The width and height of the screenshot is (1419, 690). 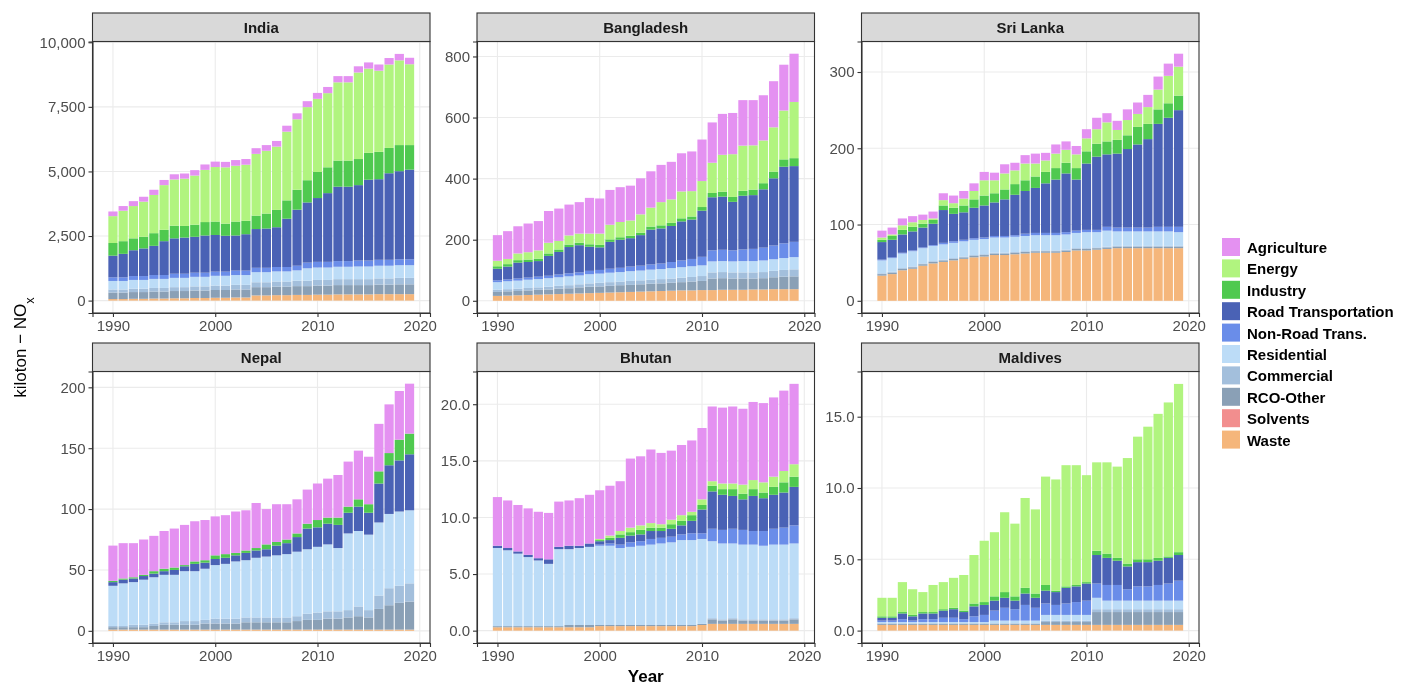 What do you see at coordinates (645, 357) in the screenshot?
I see `chart-title: Bhutan` at bounding box center [645, 357].